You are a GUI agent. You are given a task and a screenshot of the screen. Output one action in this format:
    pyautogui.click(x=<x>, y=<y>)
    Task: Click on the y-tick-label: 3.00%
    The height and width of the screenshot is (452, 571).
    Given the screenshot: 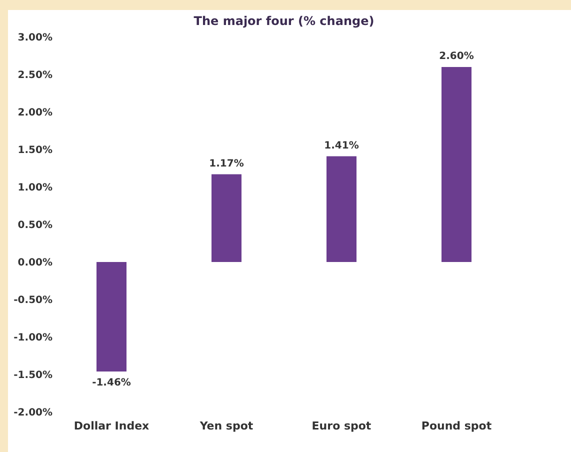 What is the action you would take?
    pyautogui.click(x=35, y=38)
    